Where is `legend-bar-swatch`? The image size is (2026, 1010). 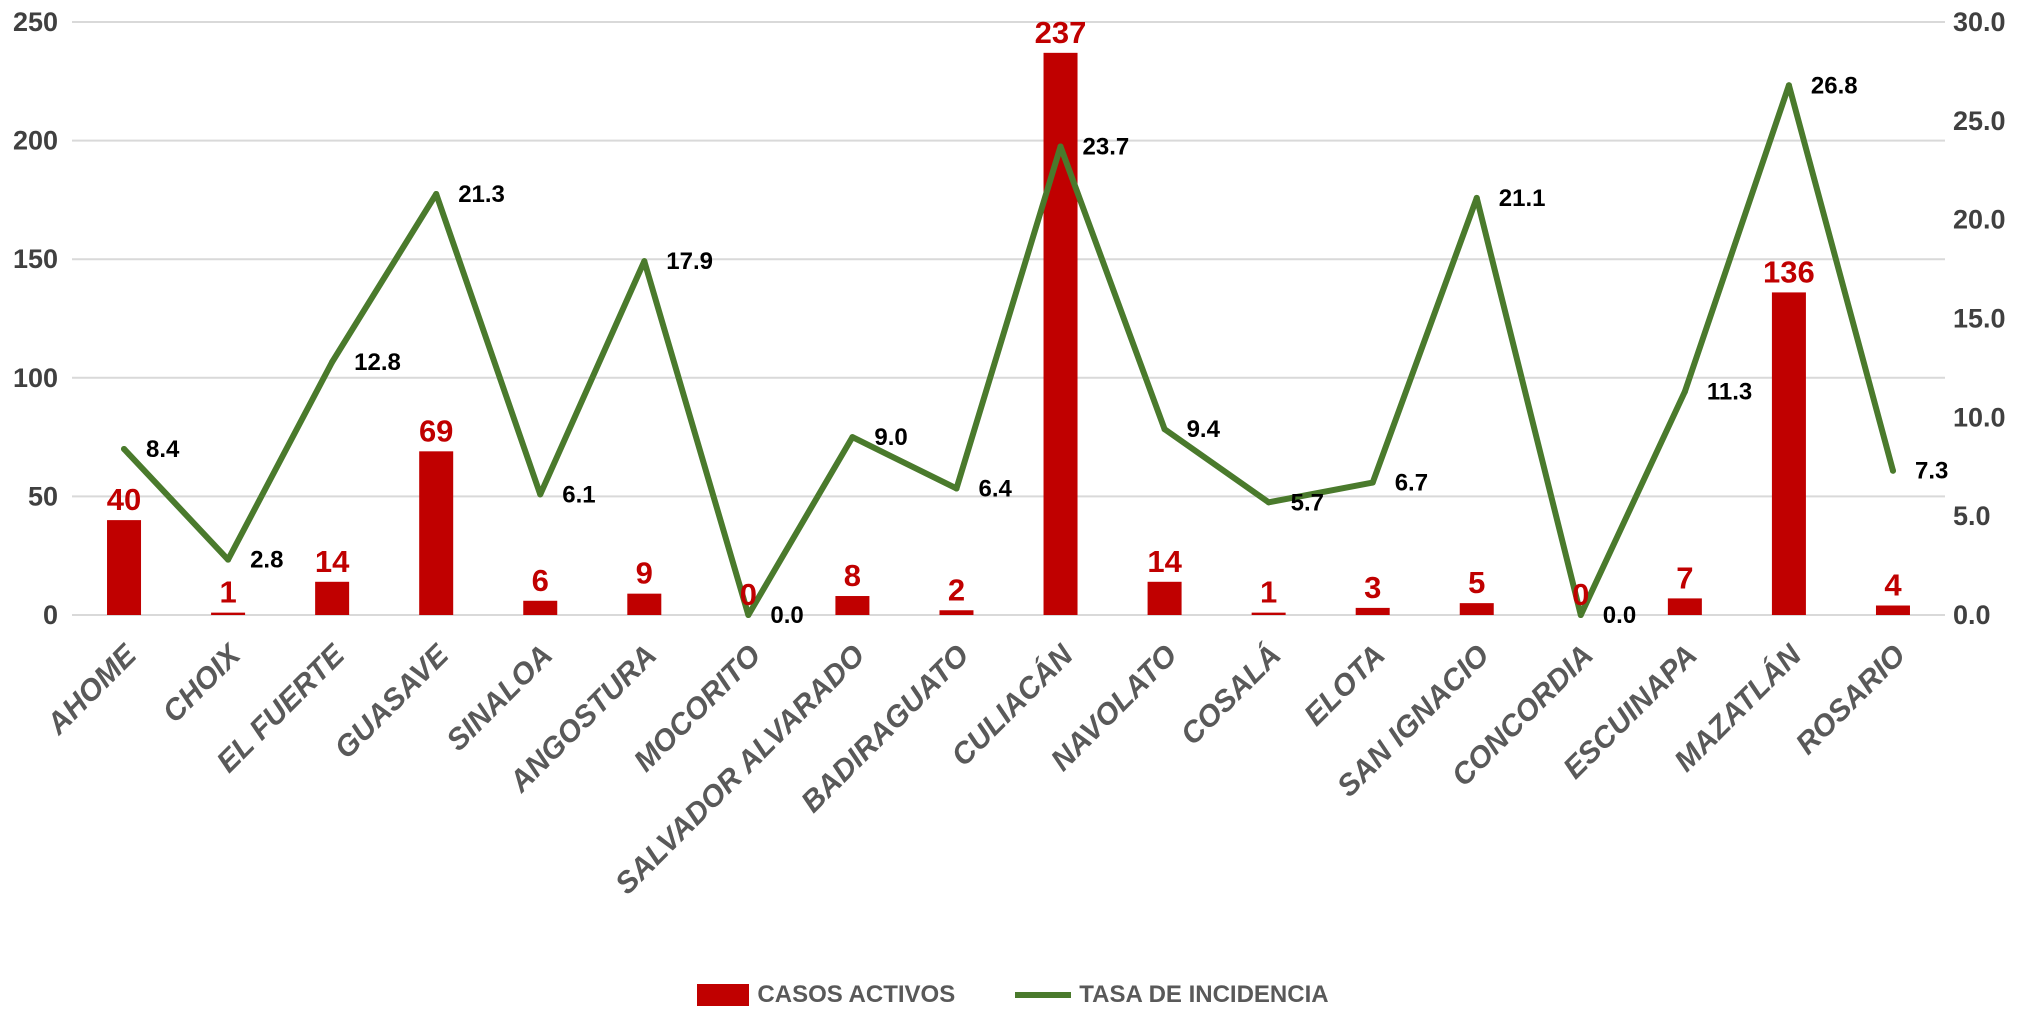
legend-bar-swatch is located at coordinates (723, 995).